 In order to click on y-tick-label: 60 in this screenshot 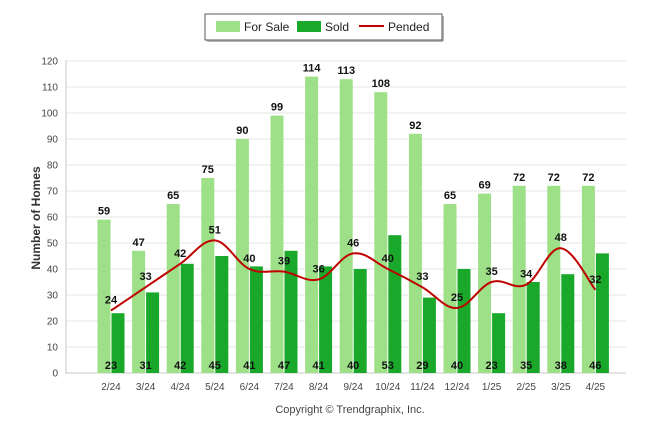, I will do `click(53, 218)`.